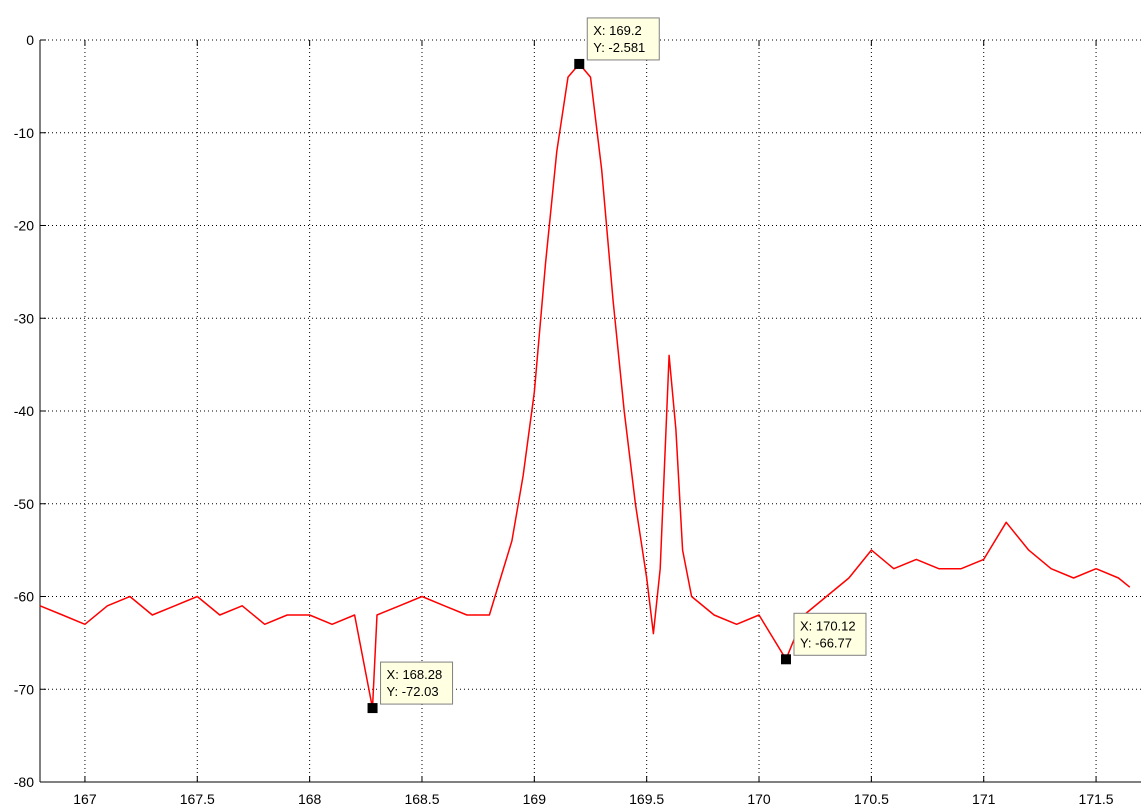 This screenshot has height=812, width=1142. Describe the element at coordinates (617, 30) in the screenshot. I see `data-tip-x-label: X: 169.2` at that location.